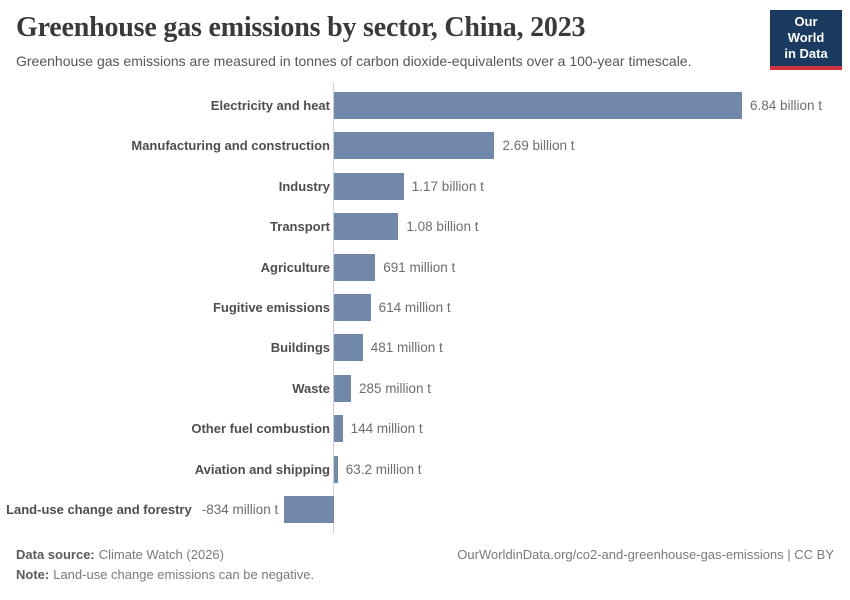 This screenshot has width=850, height=600. What do you see at coordinates (786, 105) in the screenshot?
I see `value-label: 6.84 billion t` at bounding box center [786, 105].